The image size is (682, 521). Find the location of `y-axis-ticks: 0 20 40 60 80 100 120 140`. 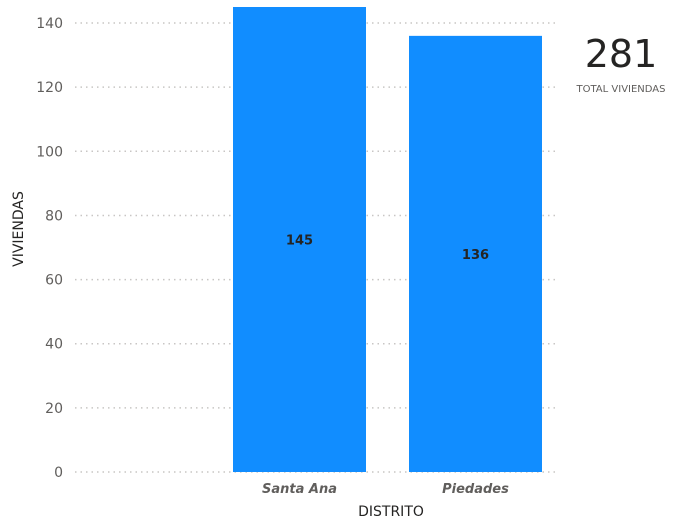

y-axis-ticks: 0 20 40 60 80 100 120 140 is located at coordinates (49, 248).